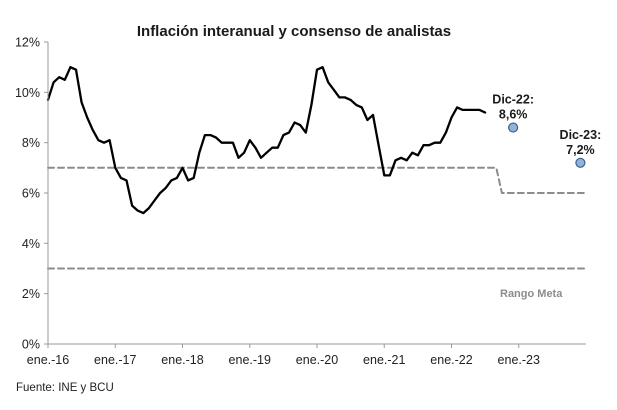  Describe the element at coordinates (31, 143) in the screenshot. I see `y-tick-label: 8%` at that location.